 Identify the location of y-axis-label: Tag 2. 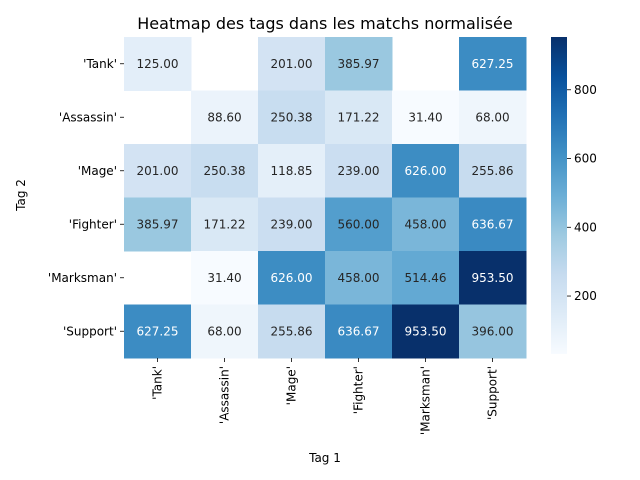
(21, 195).